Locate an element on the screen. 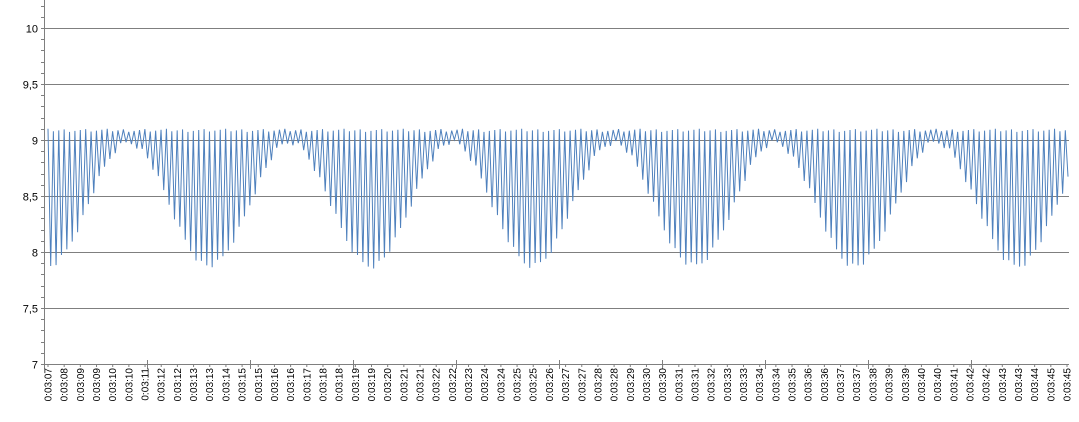 The height and width of the screenshot is (422, 1079). x-tick-label: 0:03:20 is located at coordinates (388, 385).